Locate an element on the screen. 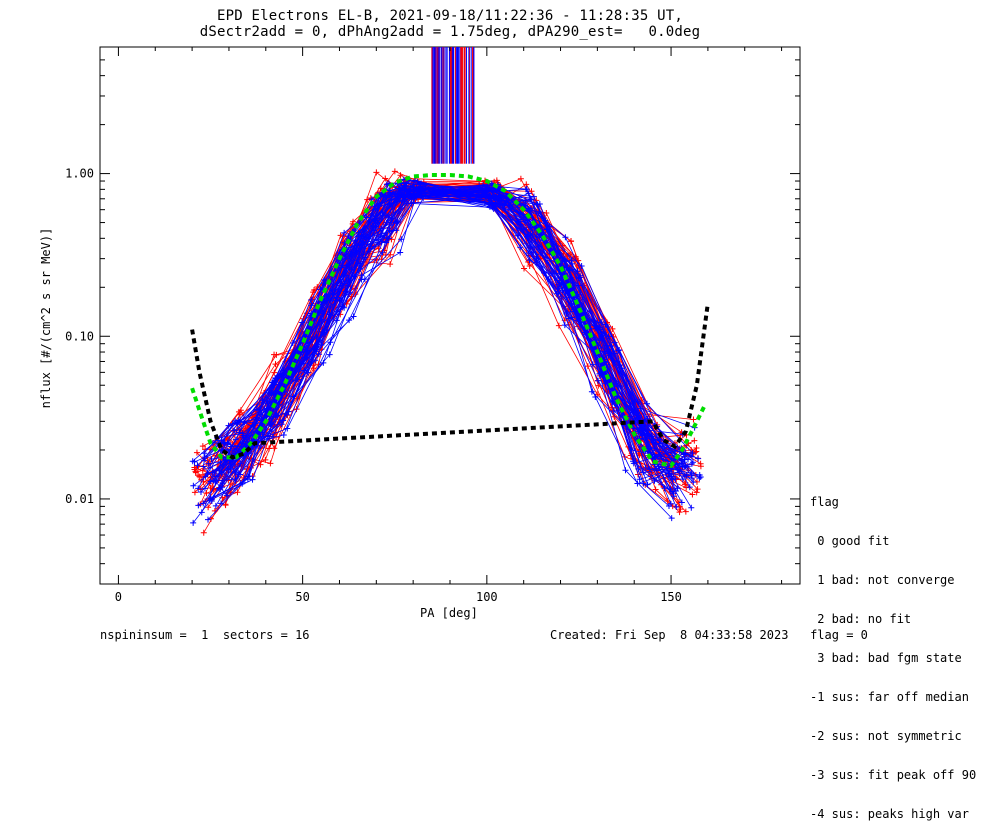  legend-item: -2 sus: not symmetric is located at coordinates (886, 736).